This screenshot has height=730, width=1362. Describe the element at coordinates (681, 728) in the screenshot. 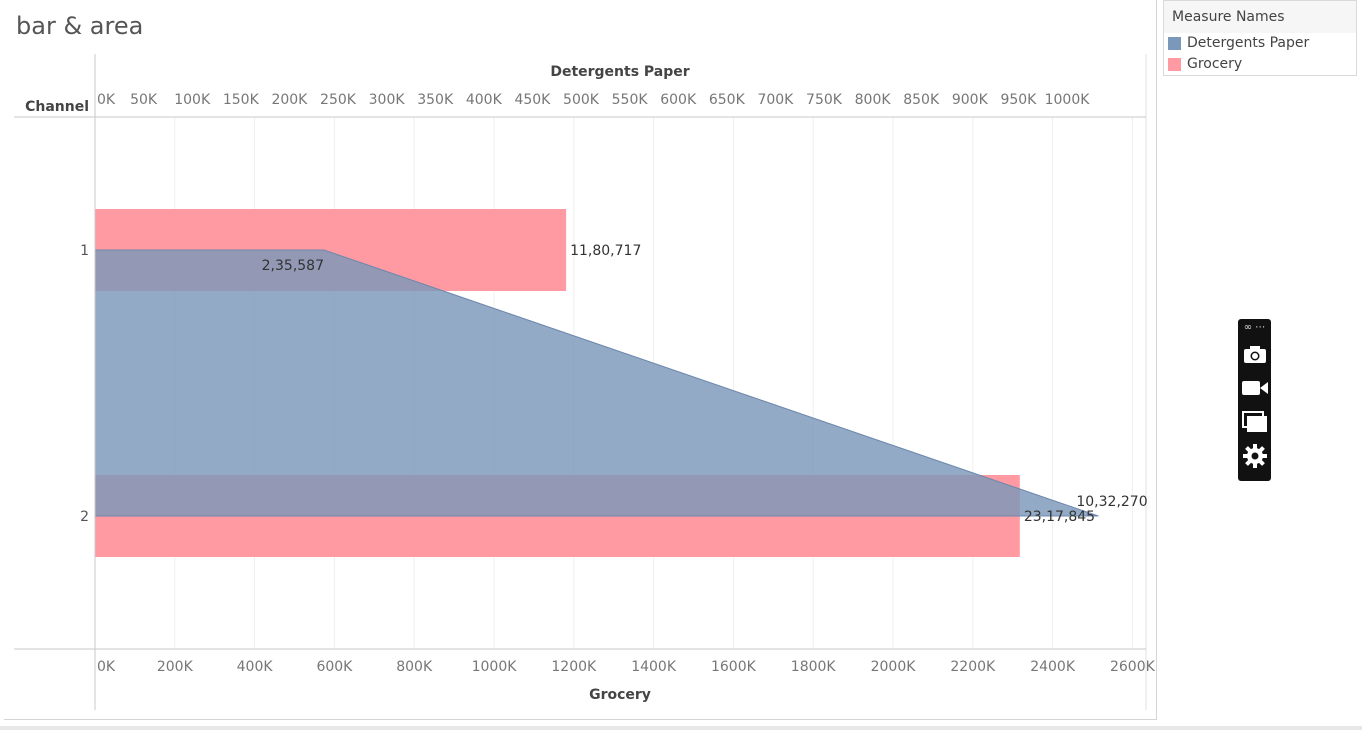

I see `bottom-tab-strip` at that location.